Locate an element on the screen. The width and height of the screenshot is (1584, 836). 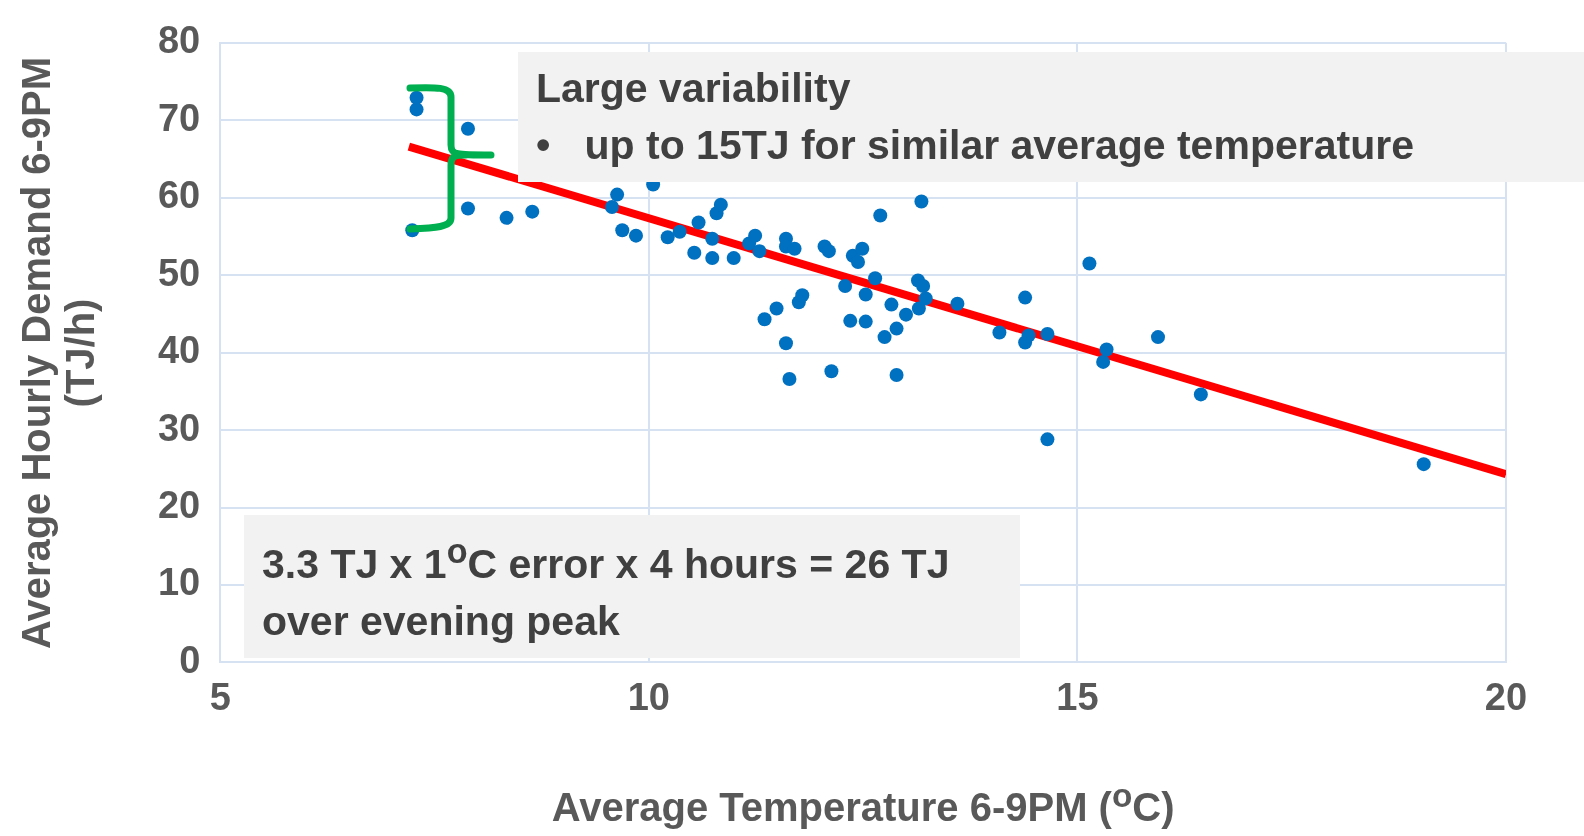
y-tick-label: 40 is located at coordinates (179, 350).